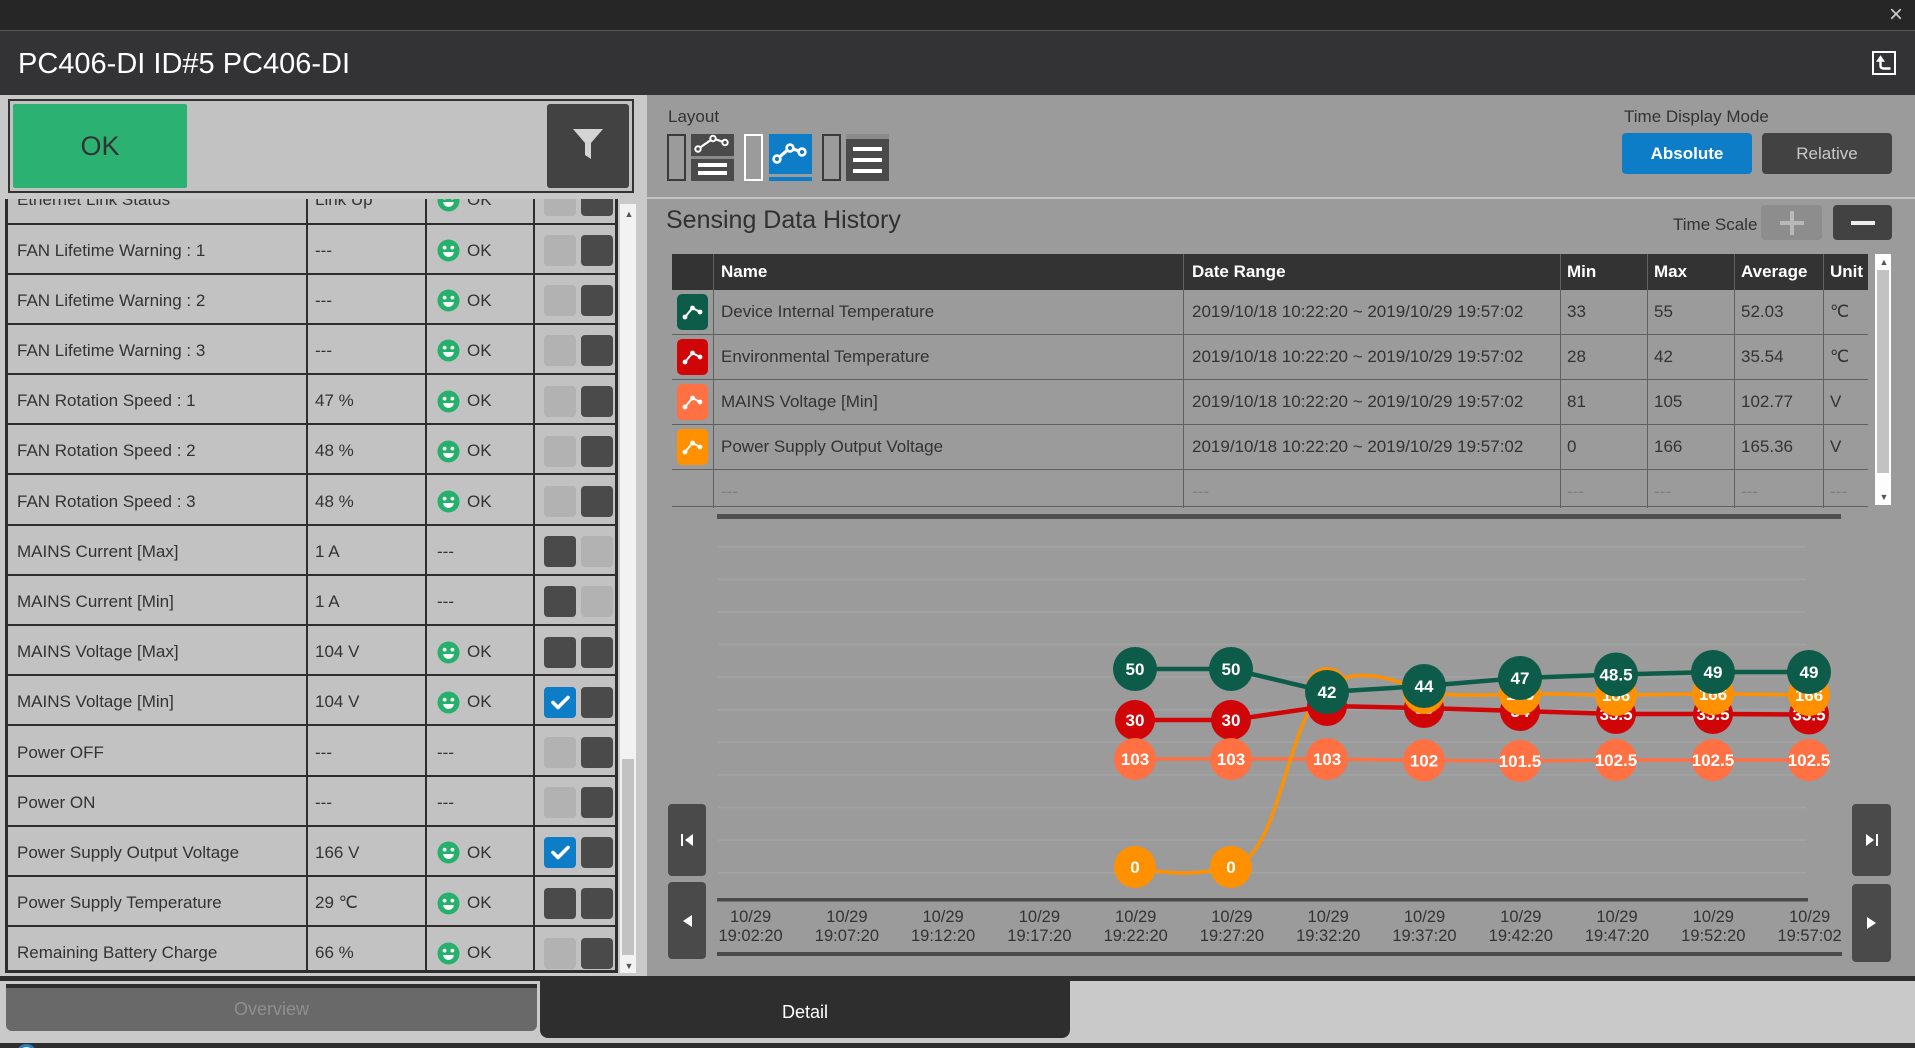 This screenshot has height=1048, width=1915. What do you see at coordinates (1713, 936) in the screenshot?
I see `svg-text: 19:52:20` at bounding box center [1713, 936].